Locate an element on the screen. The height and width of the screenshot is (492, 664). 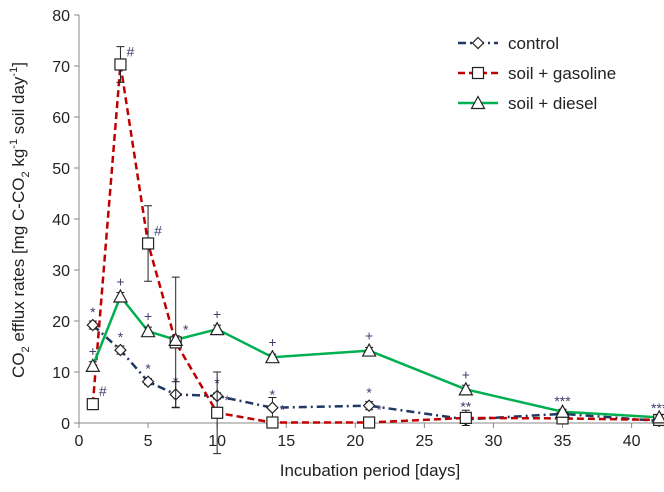
y-tick-label: 80 is located at coordinates (61, 16).